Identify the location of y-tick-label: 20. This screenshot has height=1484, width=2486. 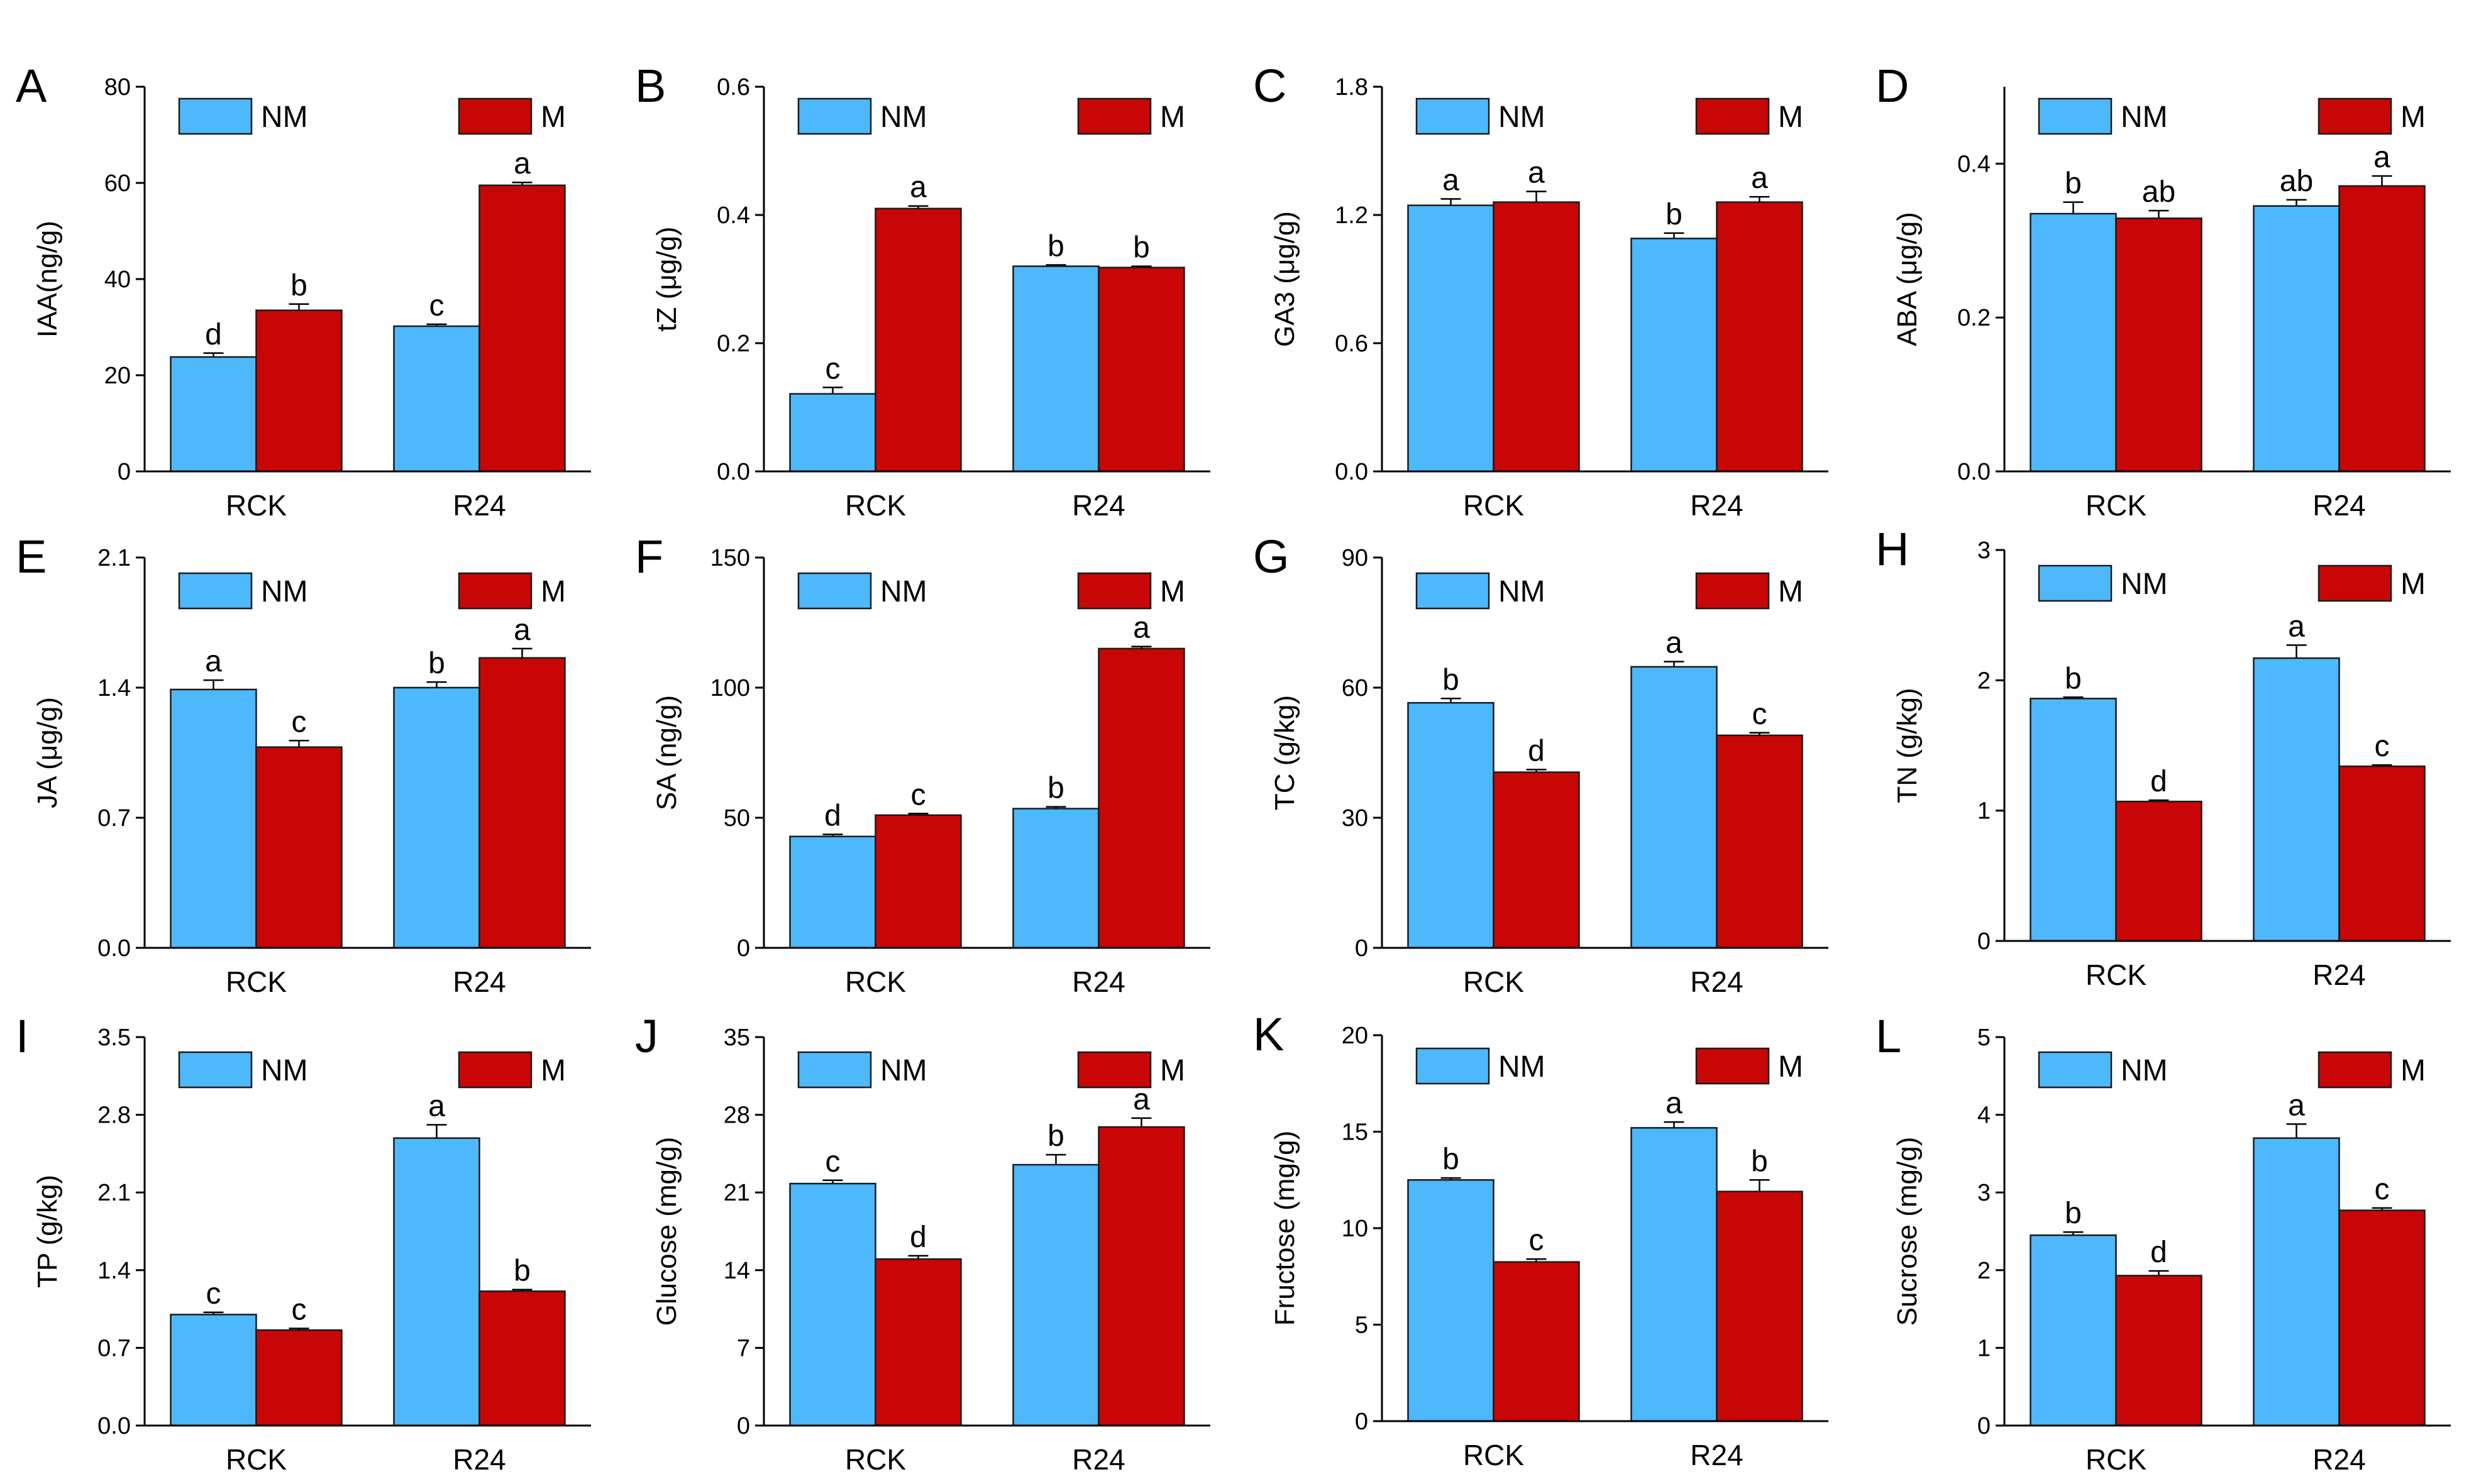
(1355, 1036).